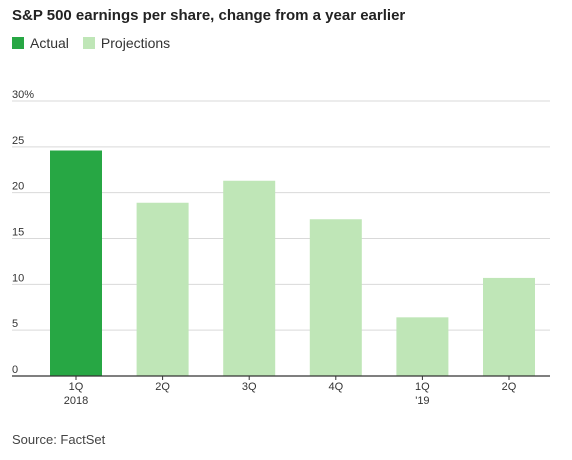  Describe the element at coordinates (509, 387) in the screenshot. I see `x-tick-label-5: 2Q` at that location.